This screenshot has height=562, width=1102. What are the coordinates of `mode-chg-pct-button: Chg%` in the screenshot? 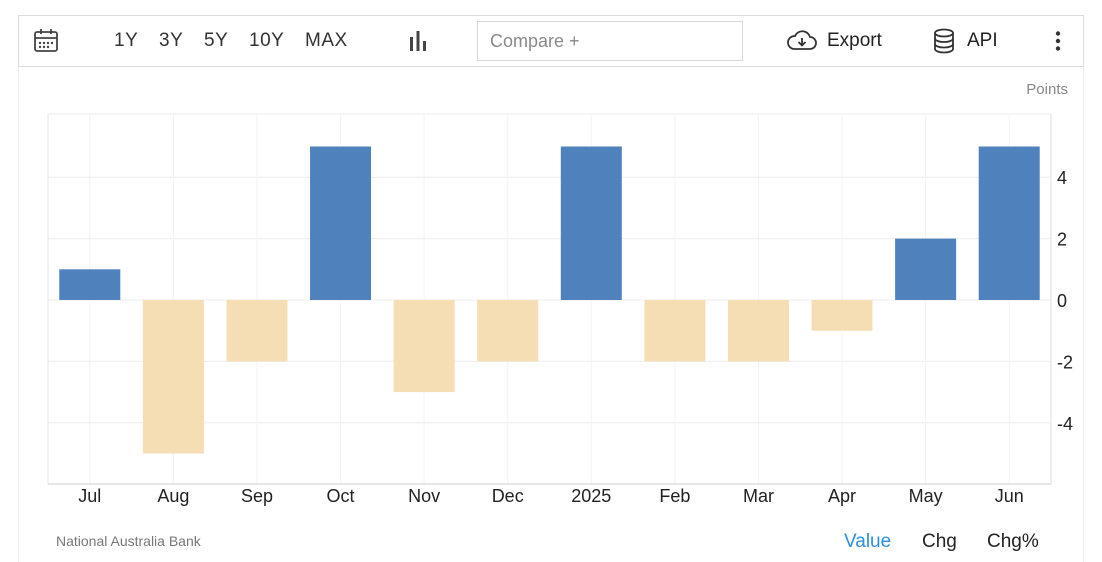 It's located at (1013, 541).